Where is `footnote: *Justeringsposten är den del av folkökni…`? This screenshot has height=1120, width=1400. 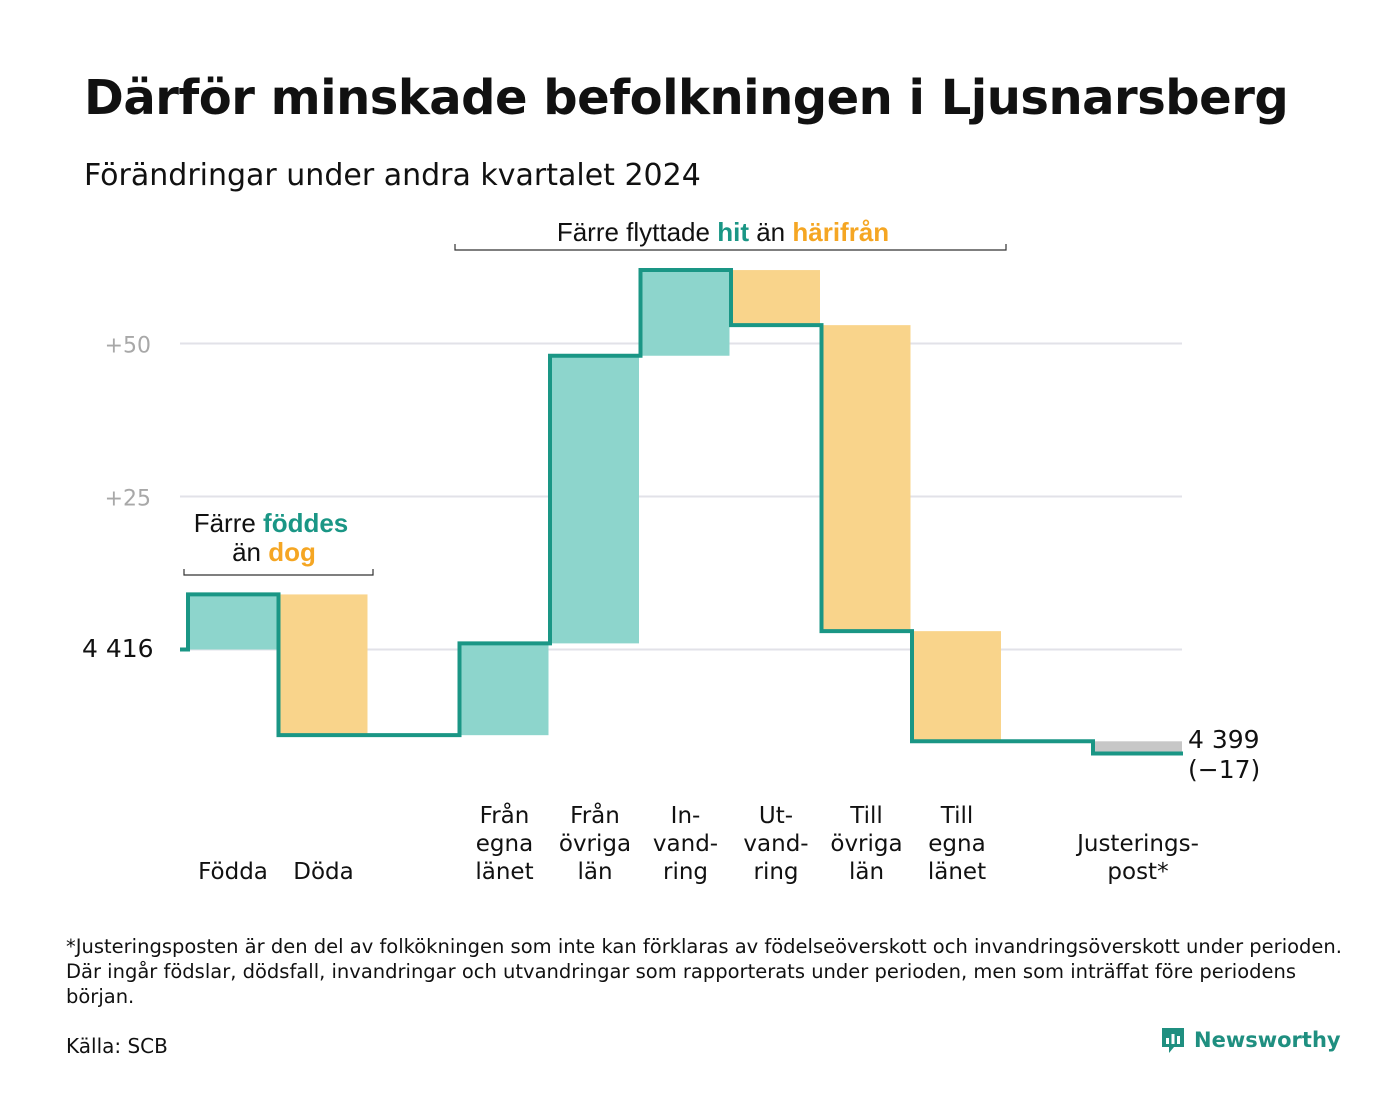
footnote: *Justeringsposten är den del av folkökni… is located at coordinates (704, 971).